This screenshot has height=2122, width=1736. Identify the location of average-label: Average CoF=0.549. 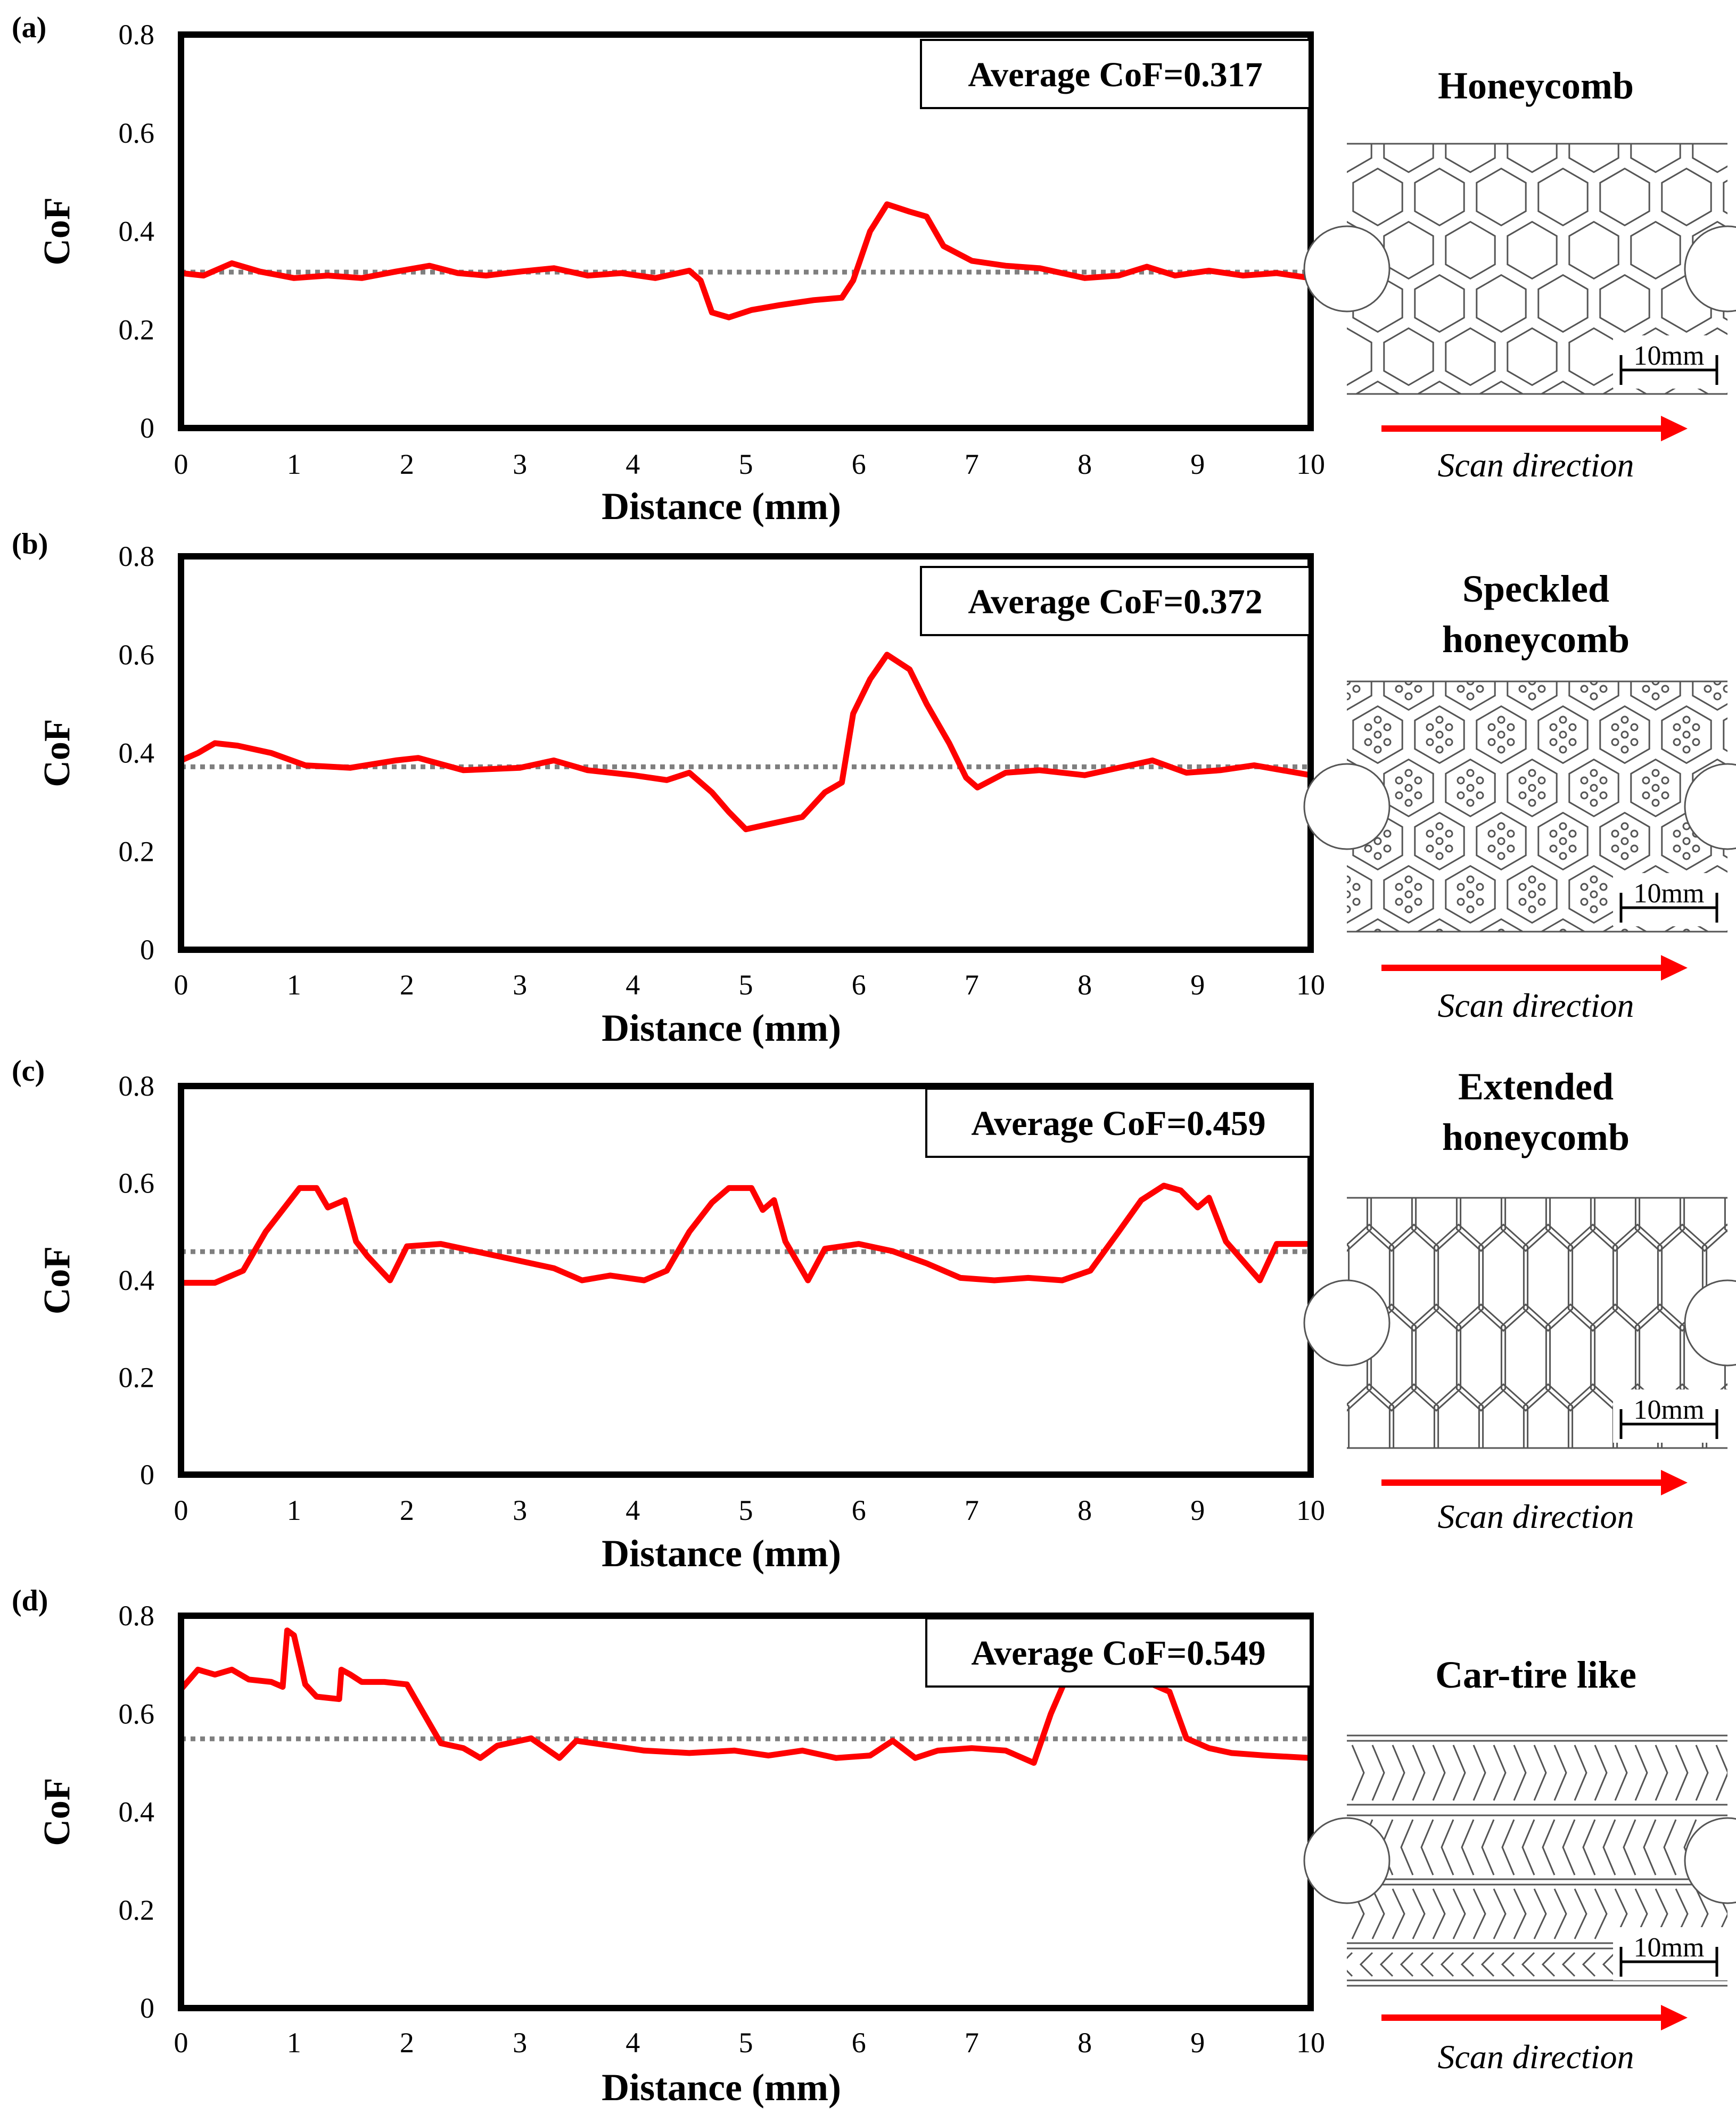
(1118, 1653).